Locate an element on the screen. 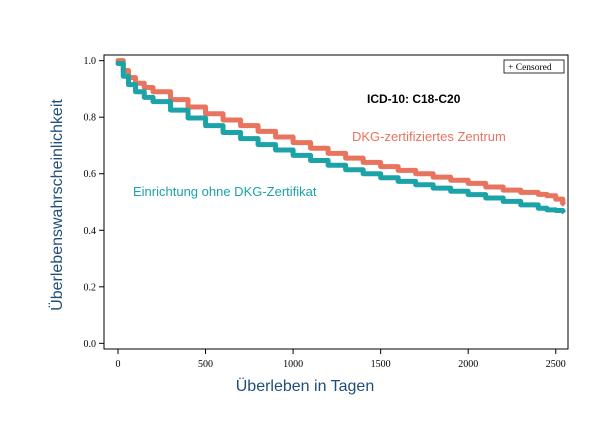 The height and width of the screenshot is (421, 600). y-tick-label: 0.8 is located at coordinates (90, 118).